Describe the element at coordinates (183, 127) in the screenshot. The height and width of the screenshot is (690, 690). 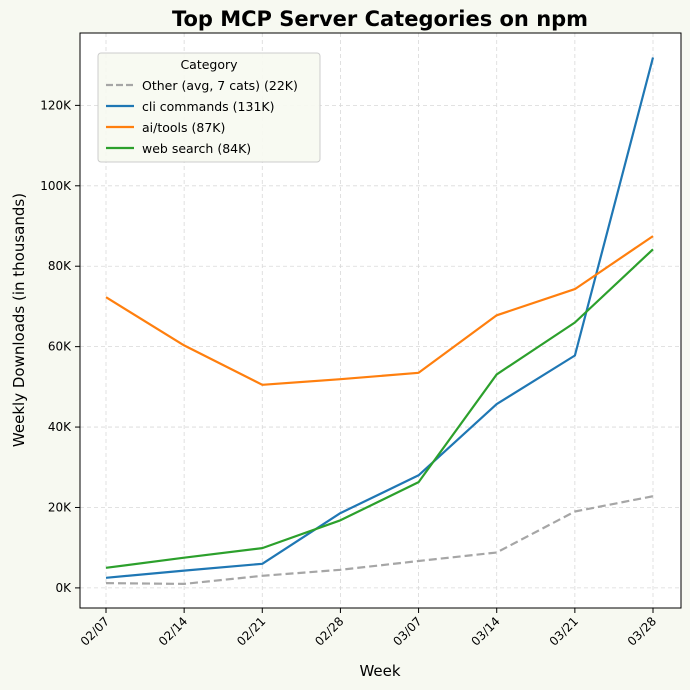
I see `legend-label: ai/tools (87K)` at that location.